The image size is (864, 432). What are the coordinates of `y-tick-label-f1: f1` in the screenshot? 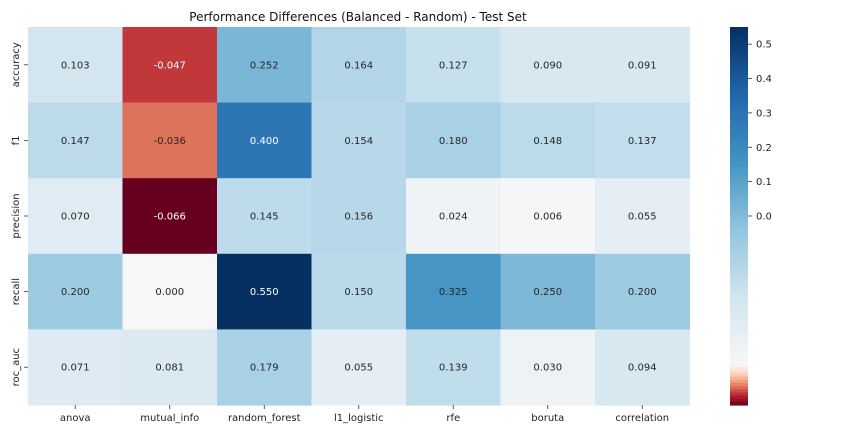 It's located at (16, 140).